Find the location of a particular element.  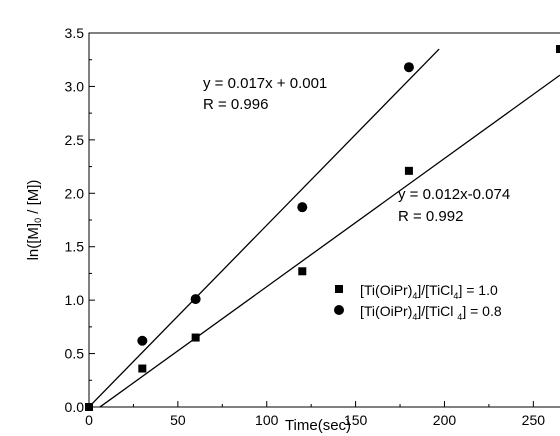

x-tick-label: 250 is located at coordinates (534, 420).